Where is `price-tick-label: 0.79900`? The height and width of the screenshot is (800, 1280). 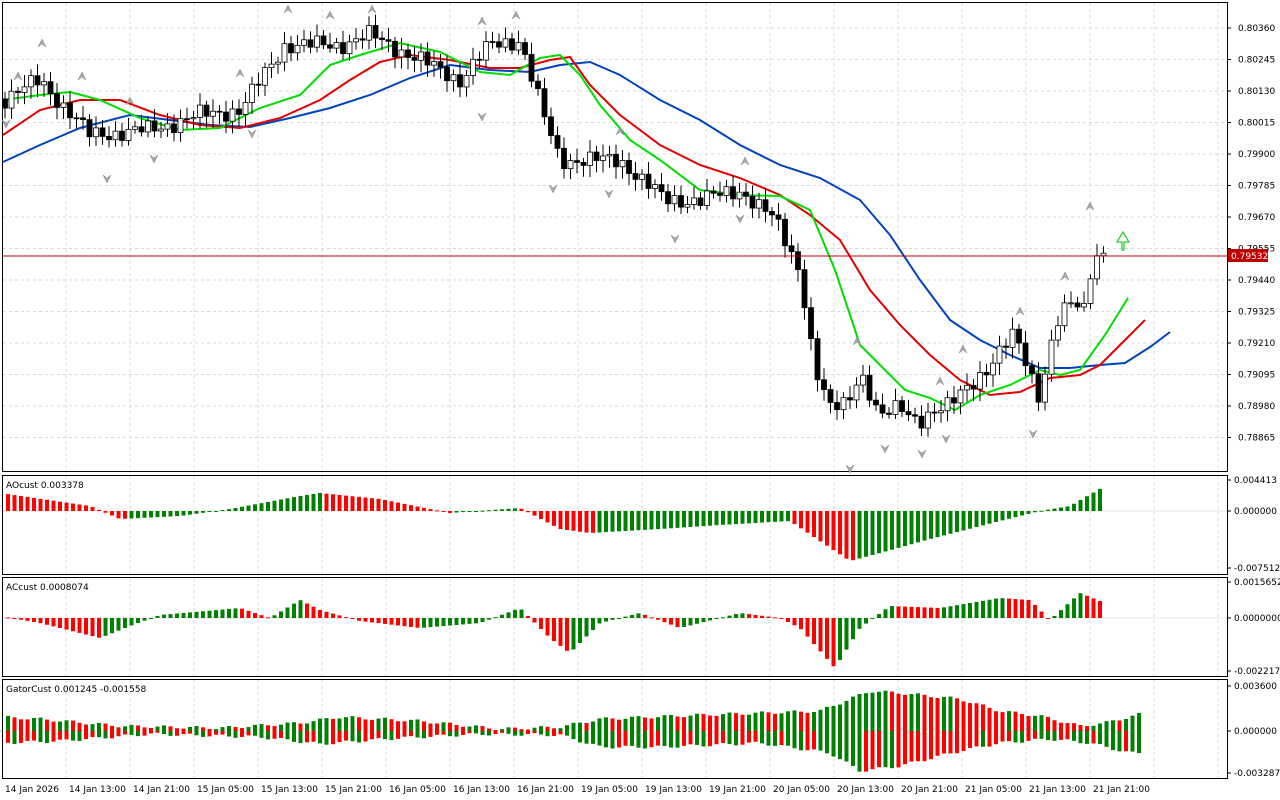
price-tick-label: 0.79900 is located at coordinates (1256, 155).